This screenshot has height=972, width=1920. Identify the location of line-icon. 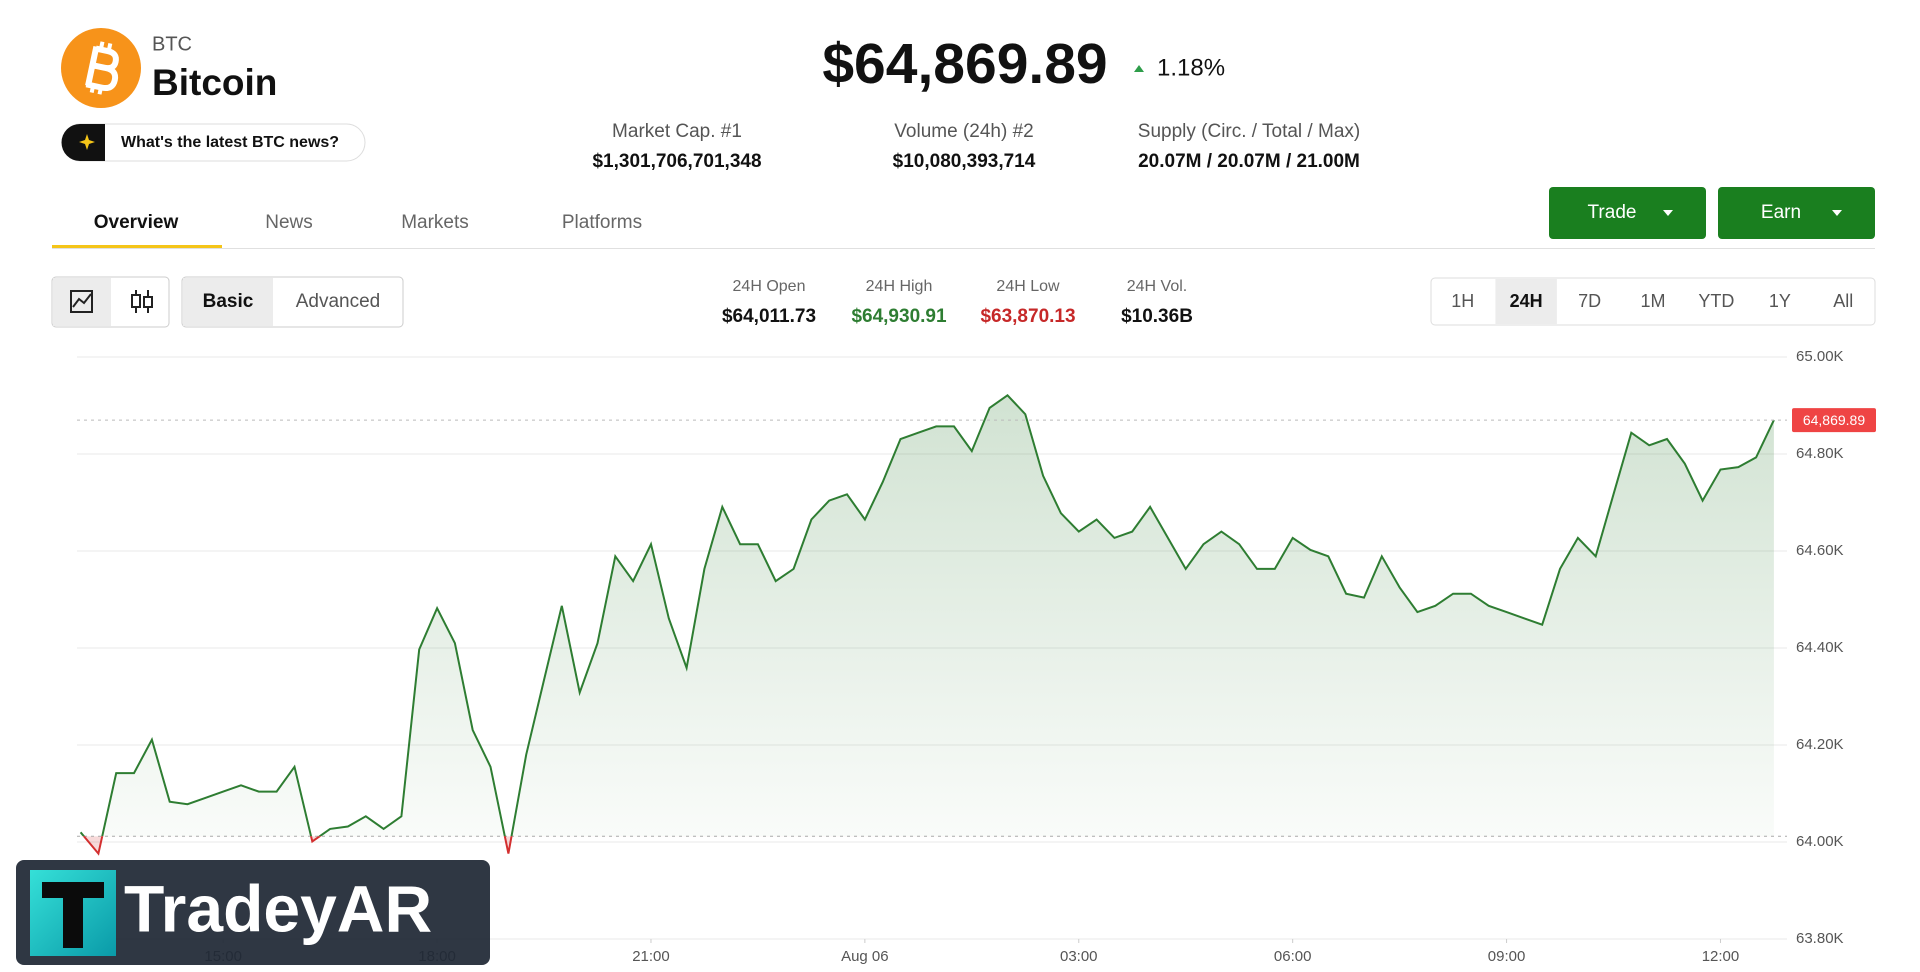
(81, 301).